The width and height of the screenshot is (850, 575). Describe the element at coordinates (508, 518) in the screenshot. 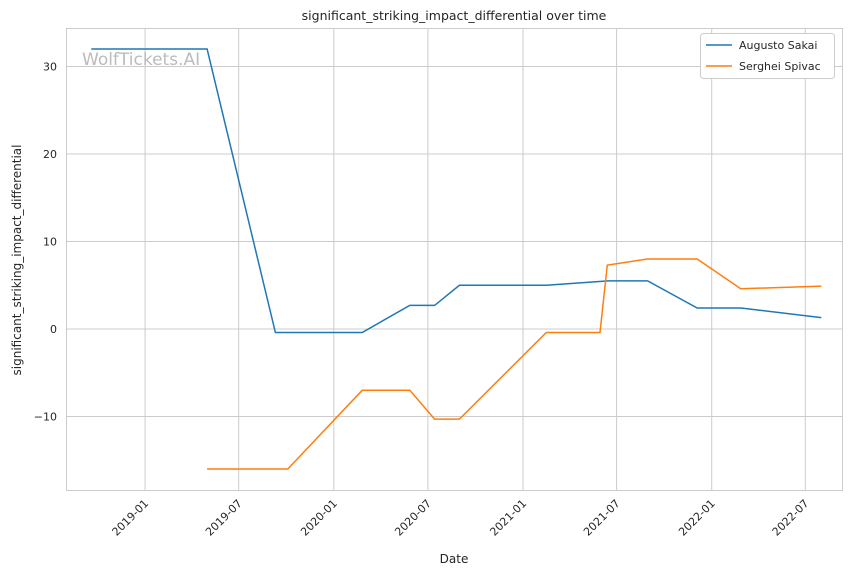

I see `x-tick-label: 2021-01` at that location.